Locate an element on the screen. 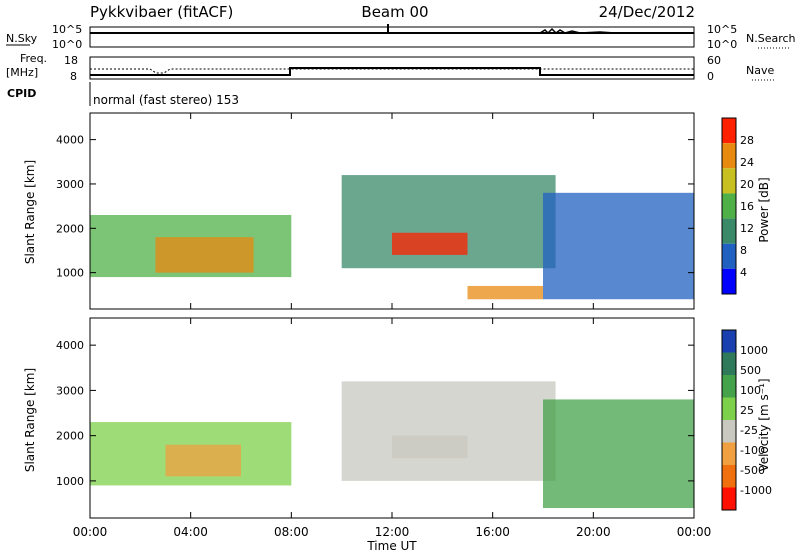 Image resolution: width=800 pixels, height=554 pixels. power-ylabel: Slant Range [km] is located at coordinates (30, 212).